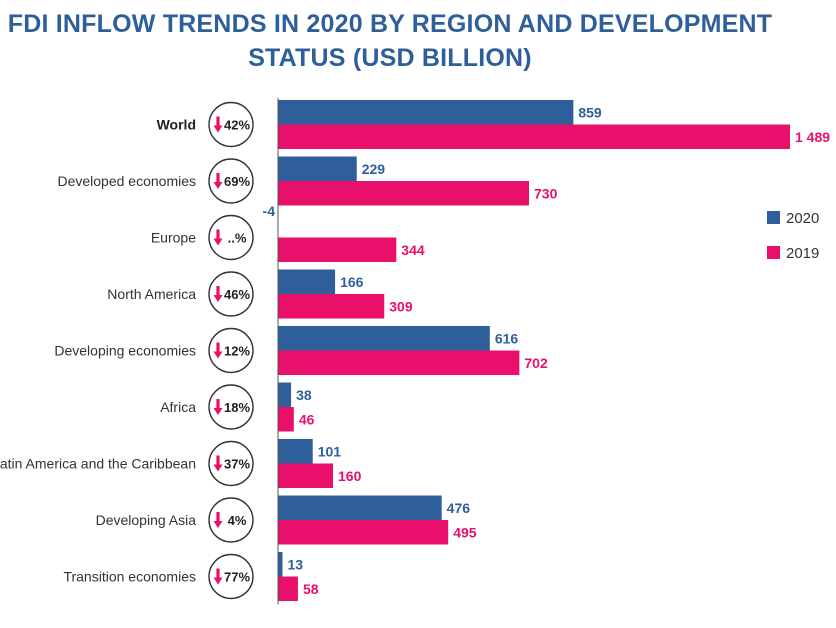  I want to click on data-label-2020: 13, so click(295, 564).